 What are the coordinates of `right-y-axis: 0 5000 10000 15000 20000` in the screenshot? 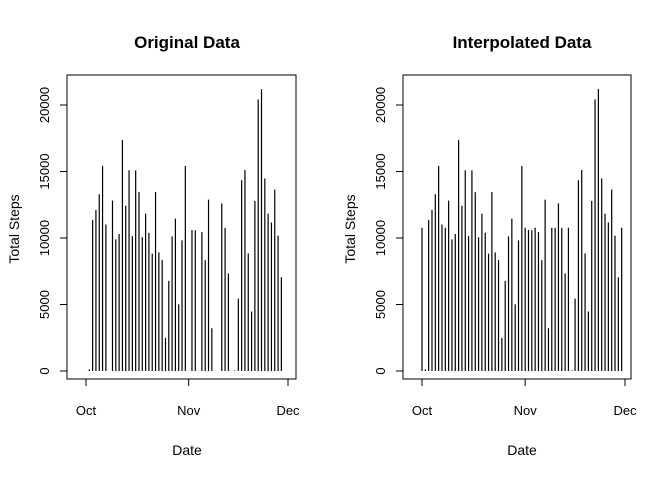 It's located at (388, 231).